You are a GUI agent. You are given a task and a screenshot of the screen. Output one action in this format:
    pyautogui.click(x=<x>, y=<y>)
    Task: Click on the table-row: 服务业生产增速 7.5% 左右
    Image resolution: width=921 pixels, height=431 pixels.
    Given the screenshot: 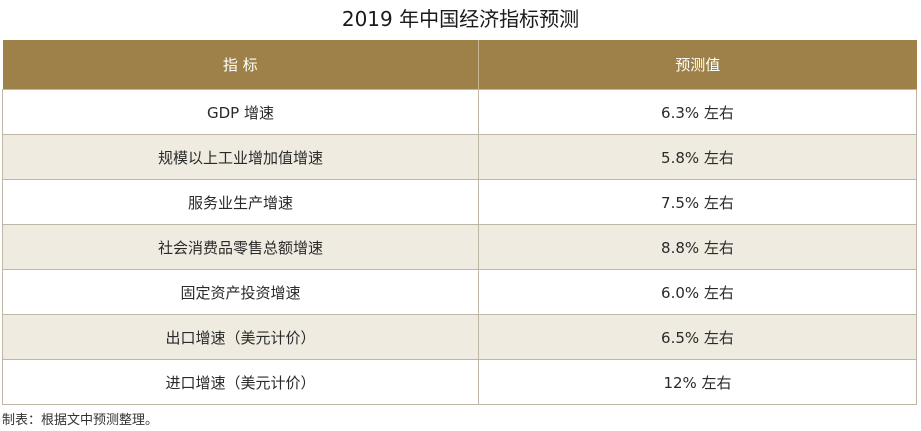 What is the action you would take?
    pyautogui.click(x=459, y=202)
    